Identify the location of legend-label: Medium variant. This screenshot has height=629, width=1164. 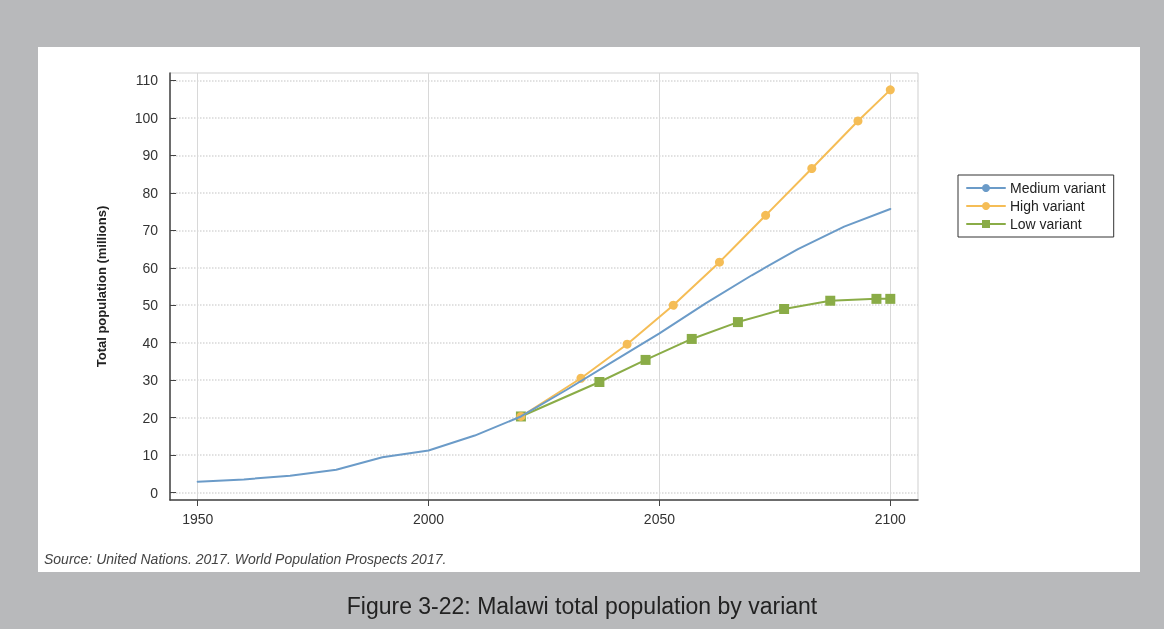
(1058, 188).